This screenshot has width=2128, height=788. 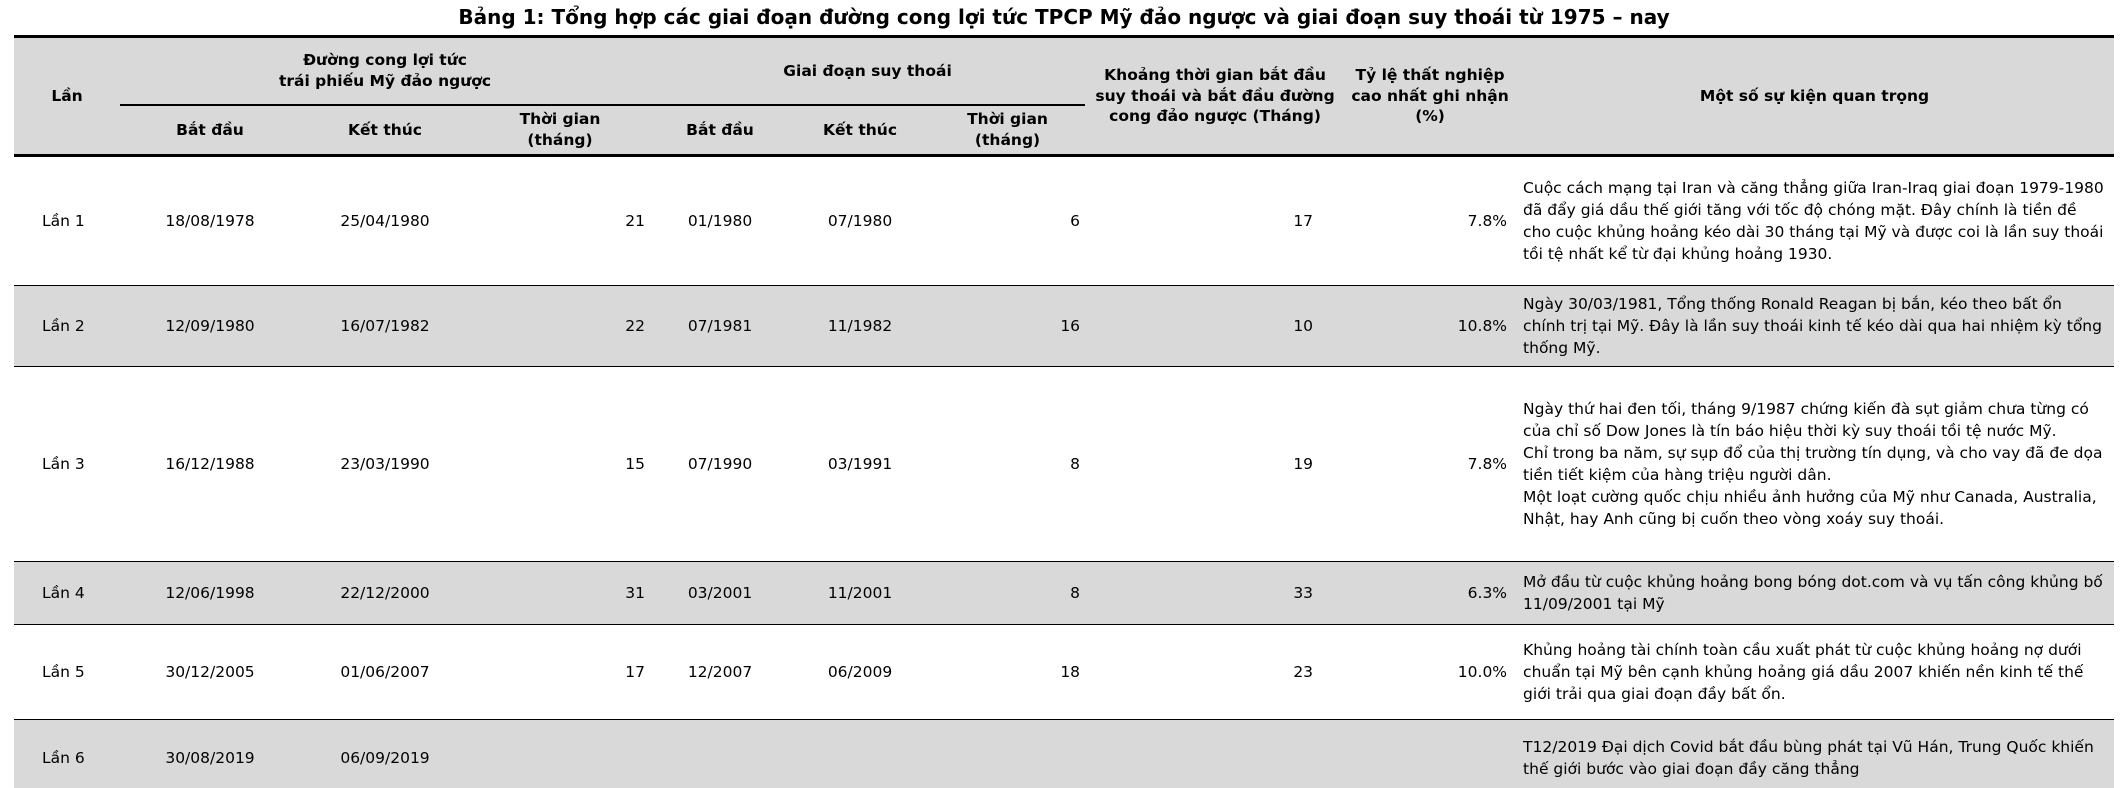 I want to click on header-unemployment: Tỷ lệ thất nghiệp cao nhất ghi nhận (%), so click(x=1430, y=96).